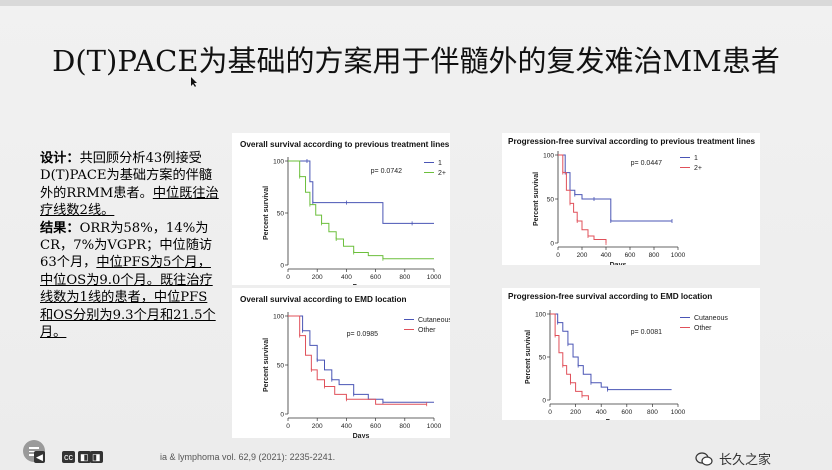 The height and width of the screenshot is (470, 832). I want to click on p-value: p= 0.0985, so click(362, 334).